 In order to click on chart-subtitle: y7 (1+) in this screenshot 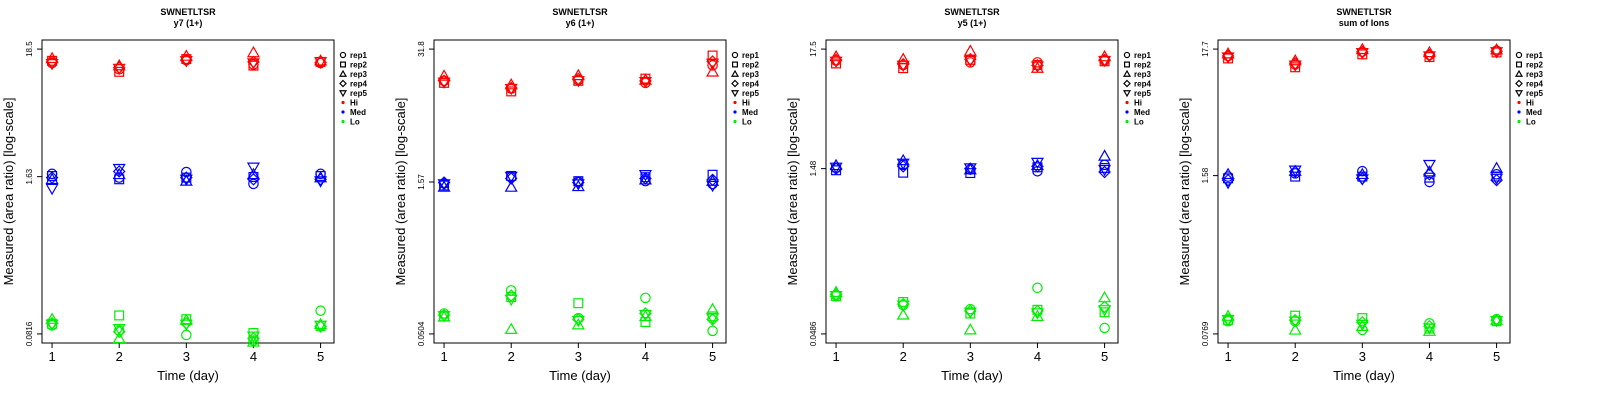, I will do `click(188, 23)`.